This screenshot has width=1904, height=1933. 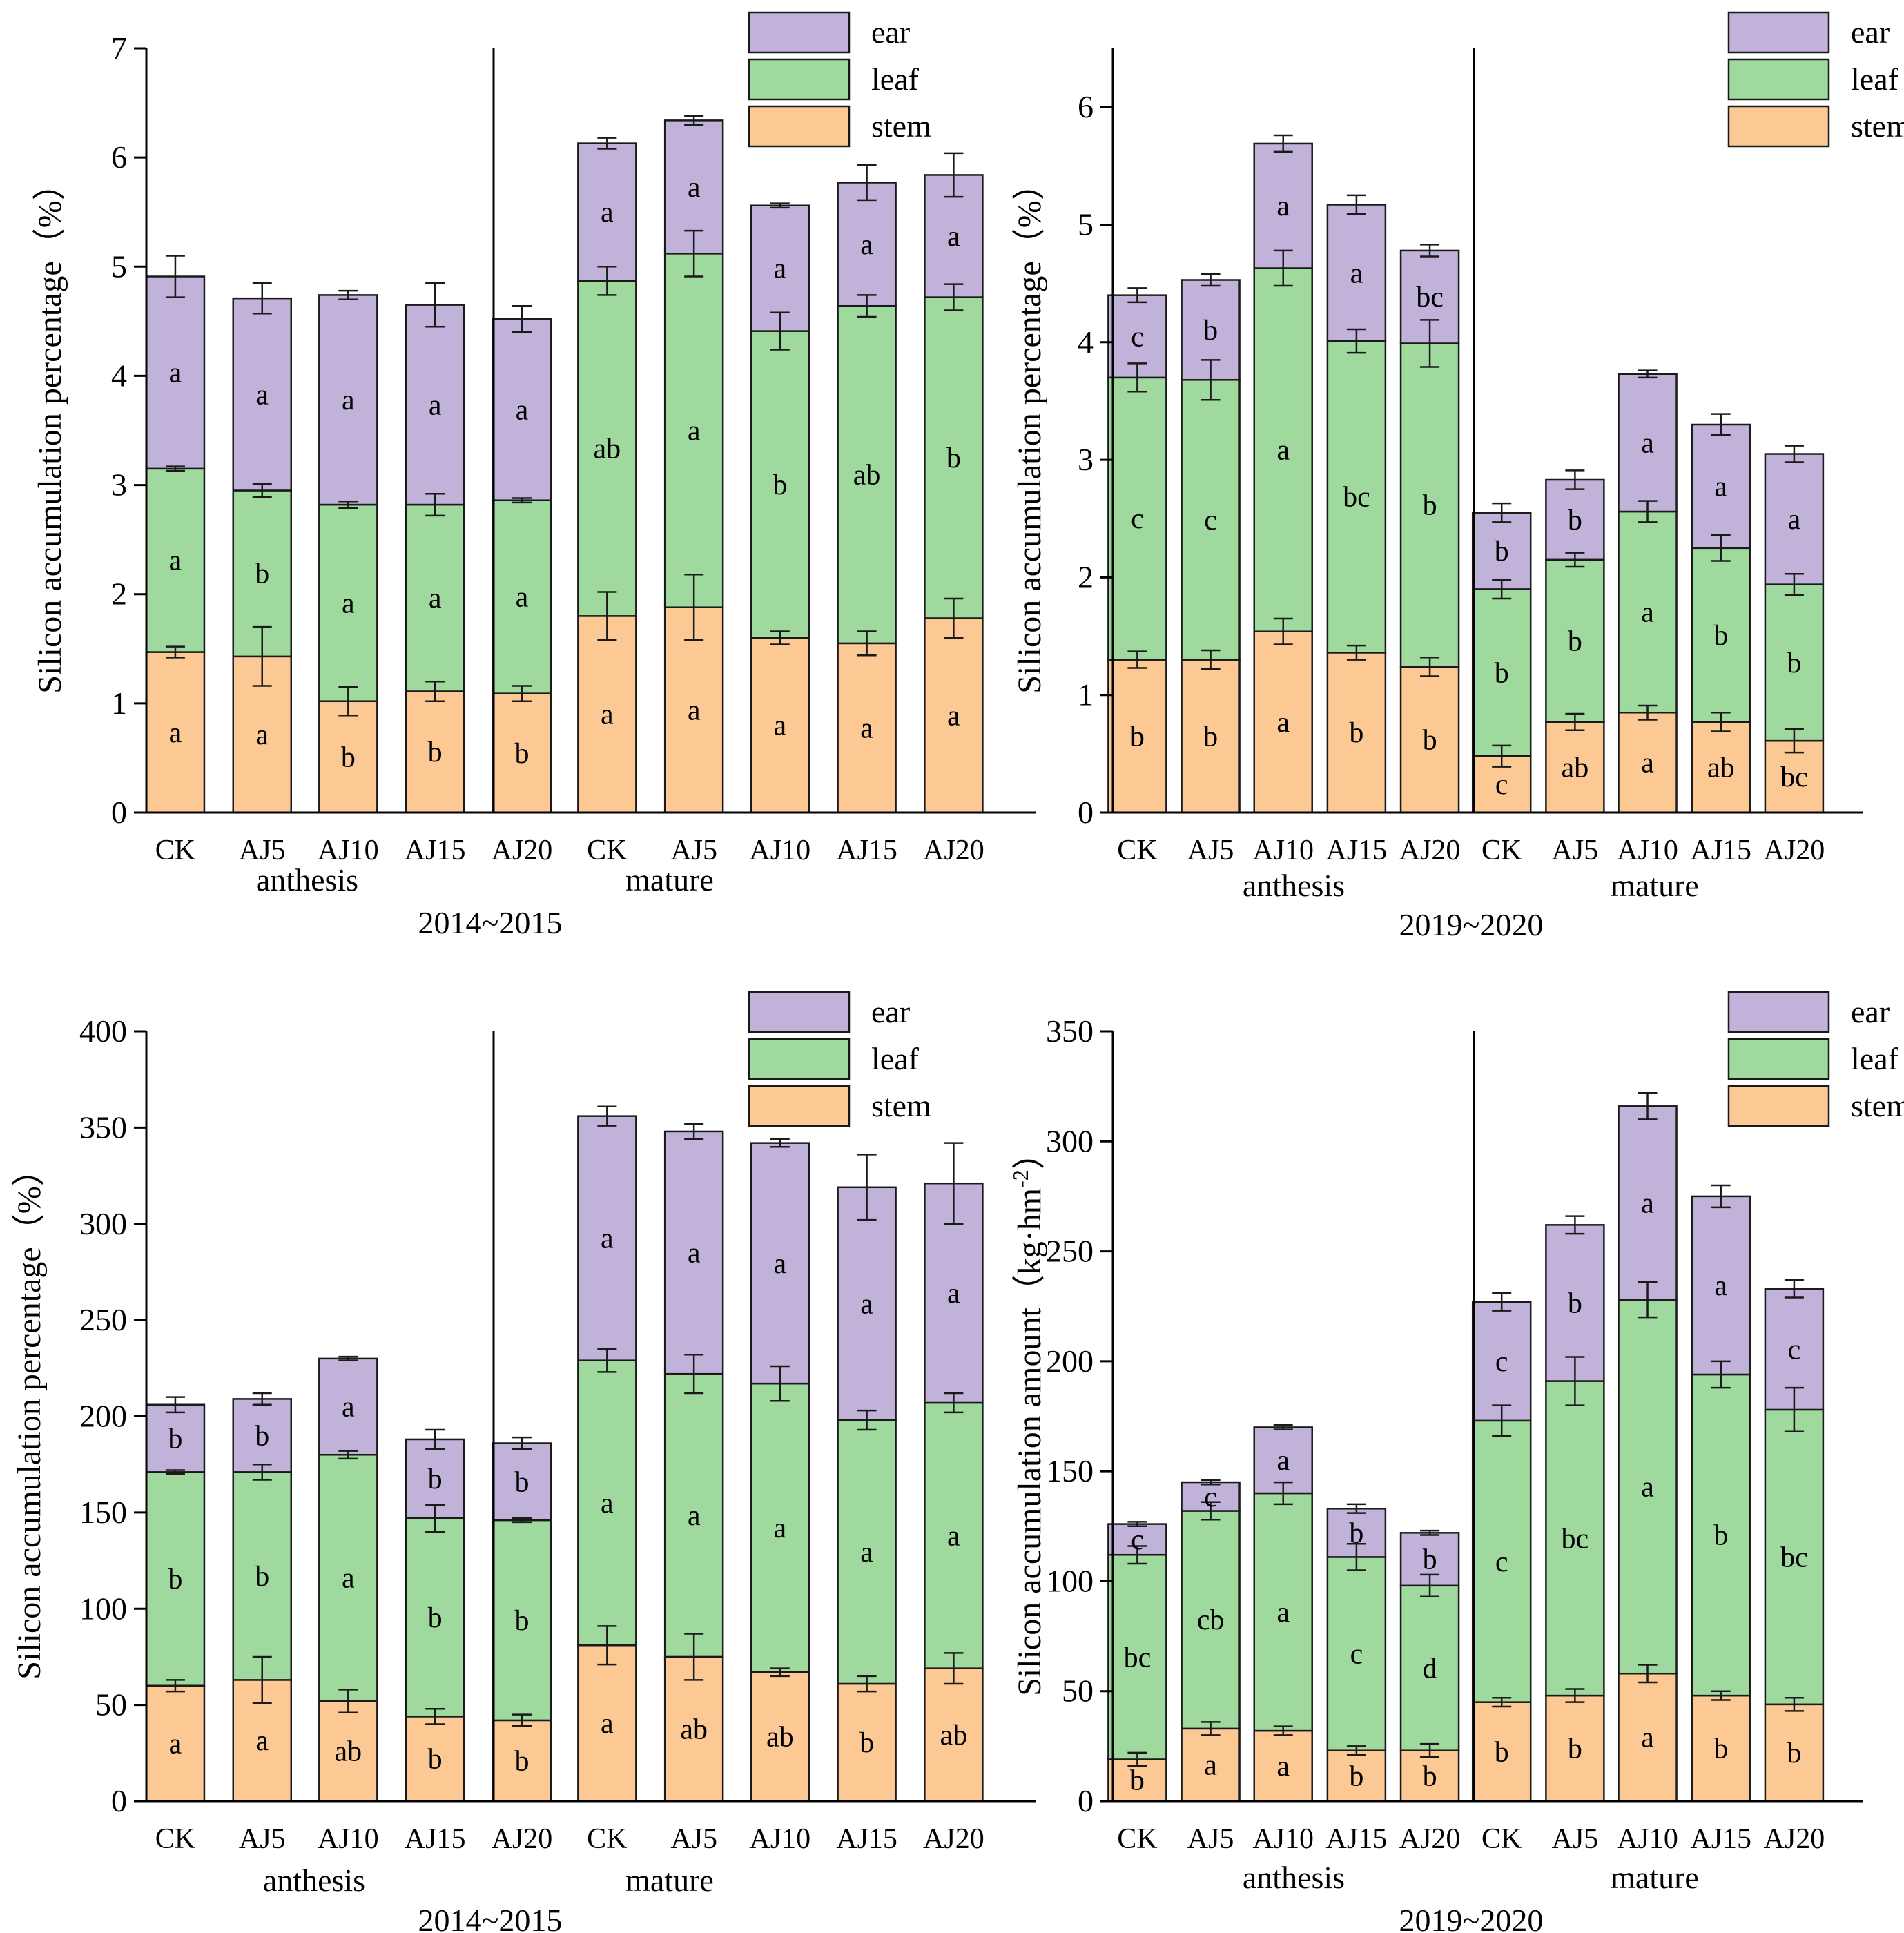 I want to click on legend-label-leaf: leaf, so click(x=1875, y=1058).